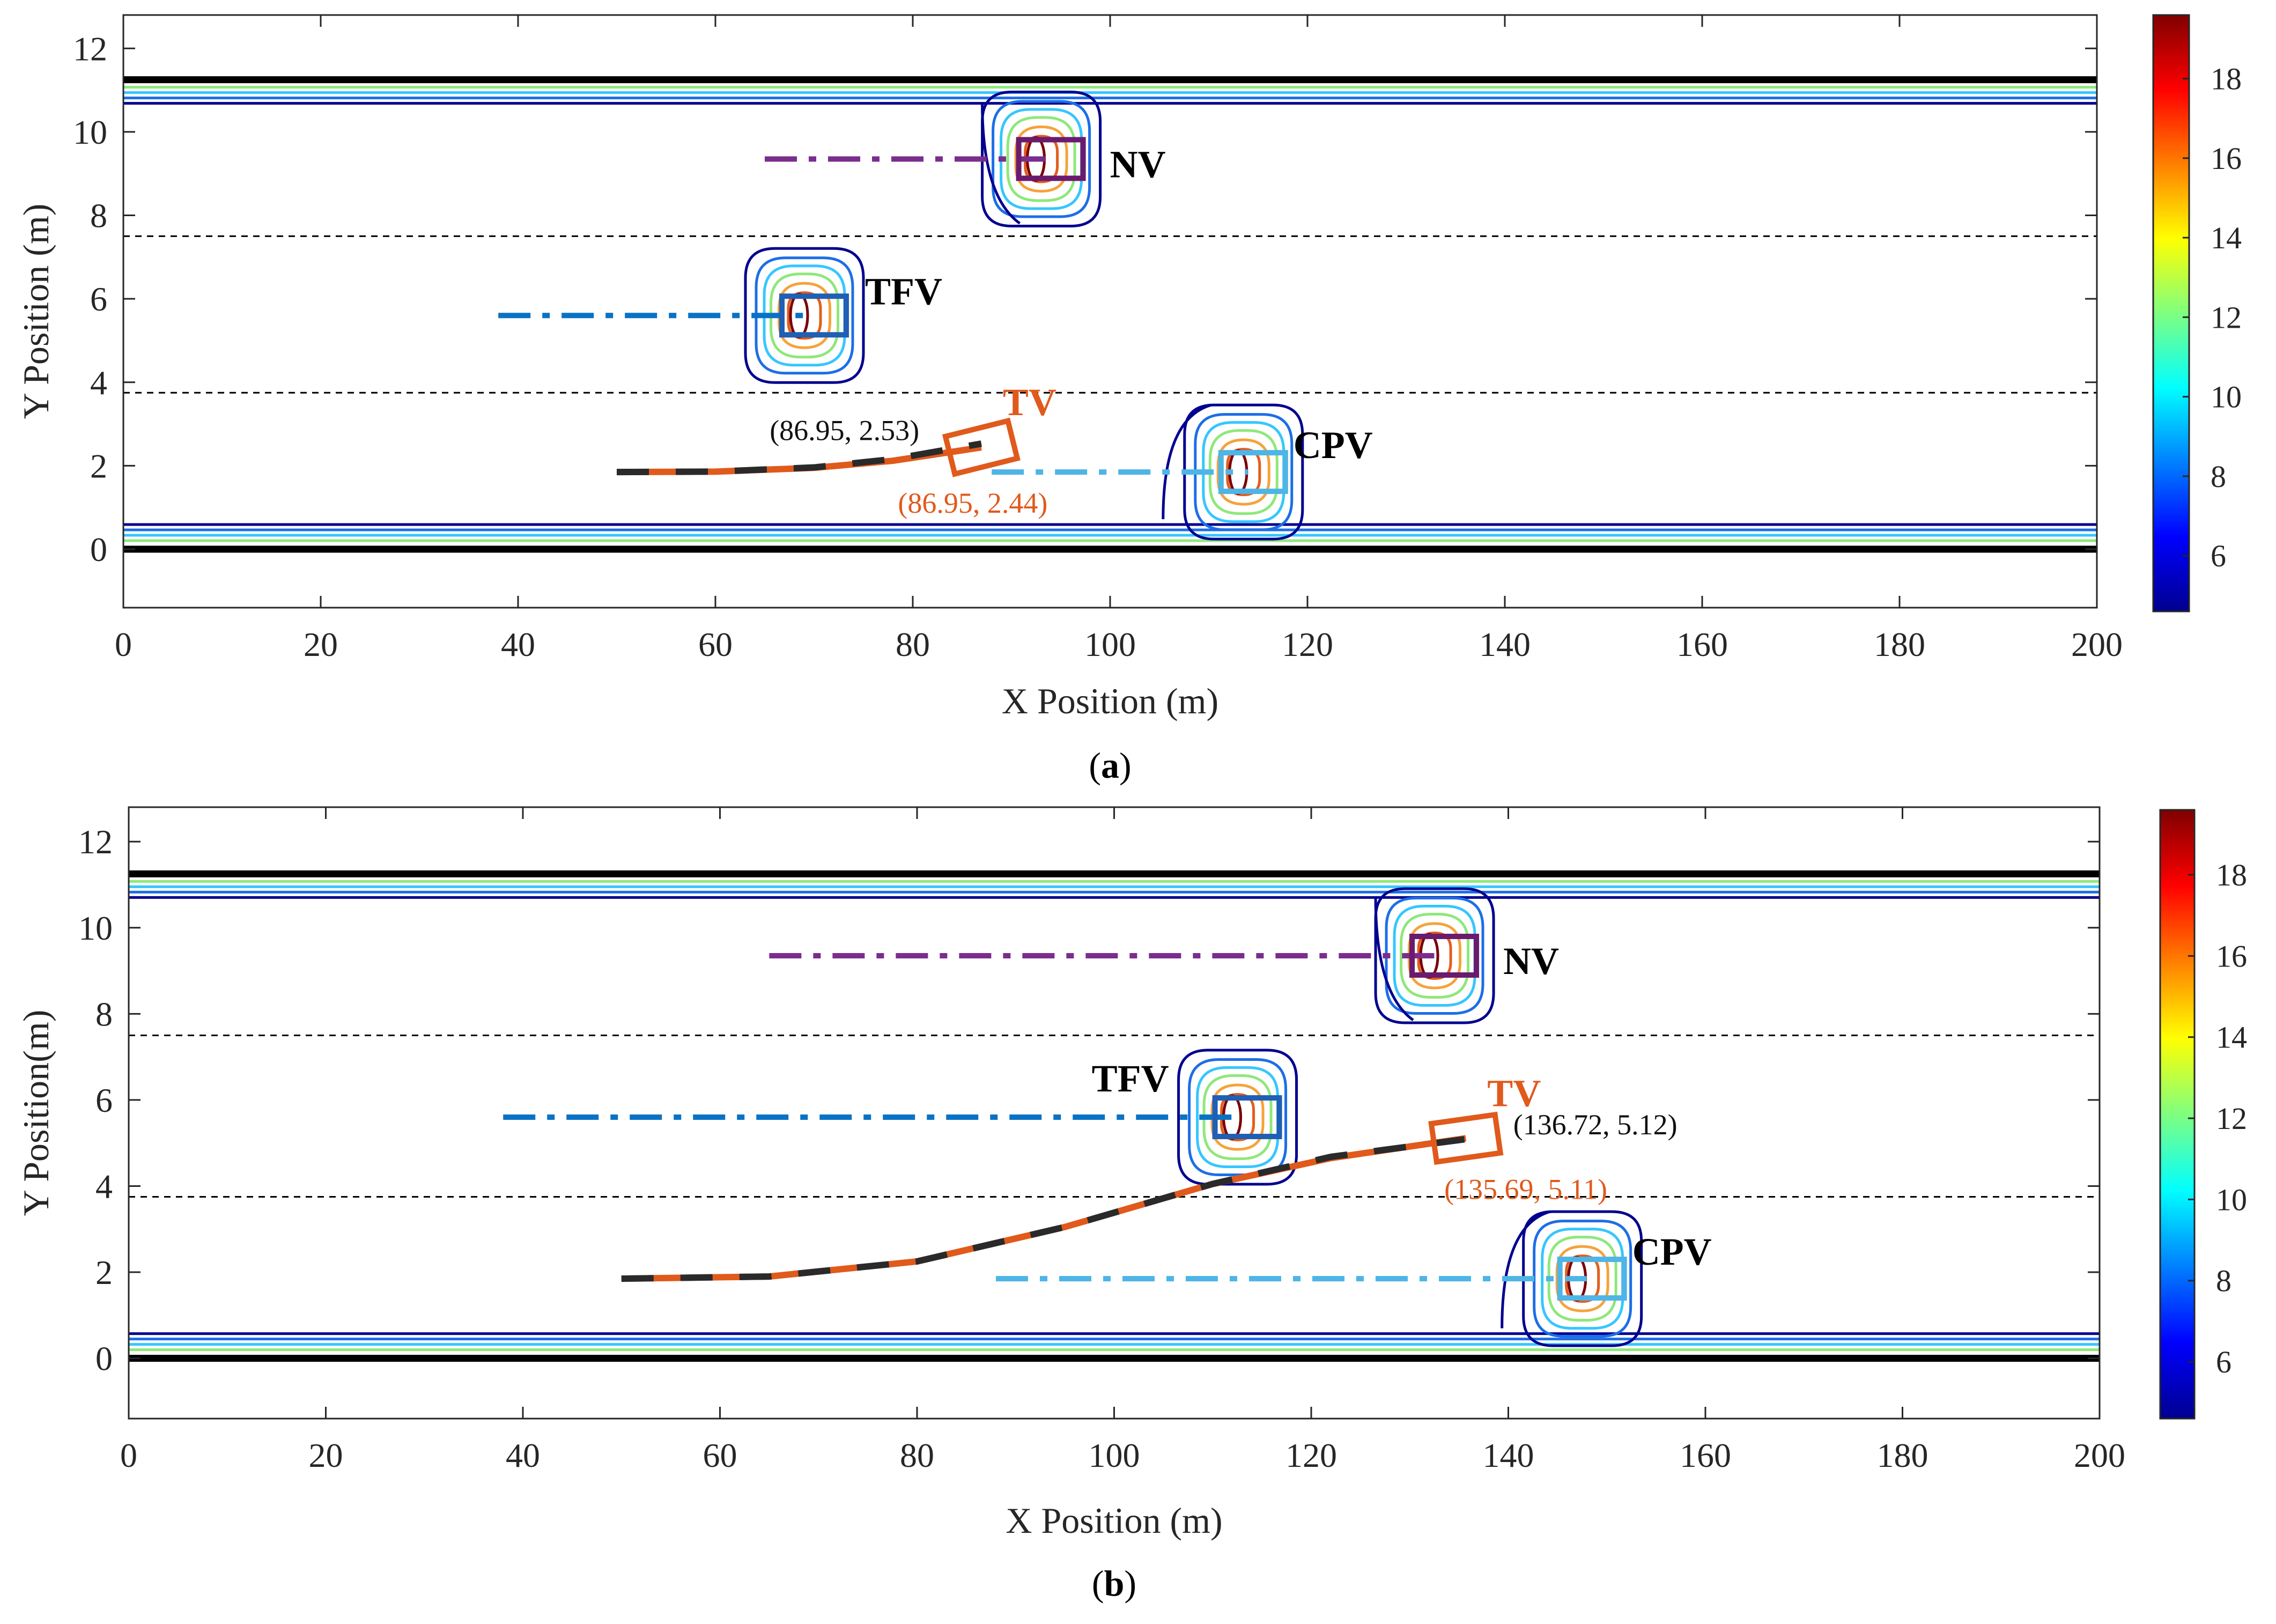 Image resolution: width=2276 pixels, height=1624 pixels. What do you see at coordinates (1706, 1455) in the screenshot?
I see `x-tick-label: 160` at bounding box center [1706, 1455].